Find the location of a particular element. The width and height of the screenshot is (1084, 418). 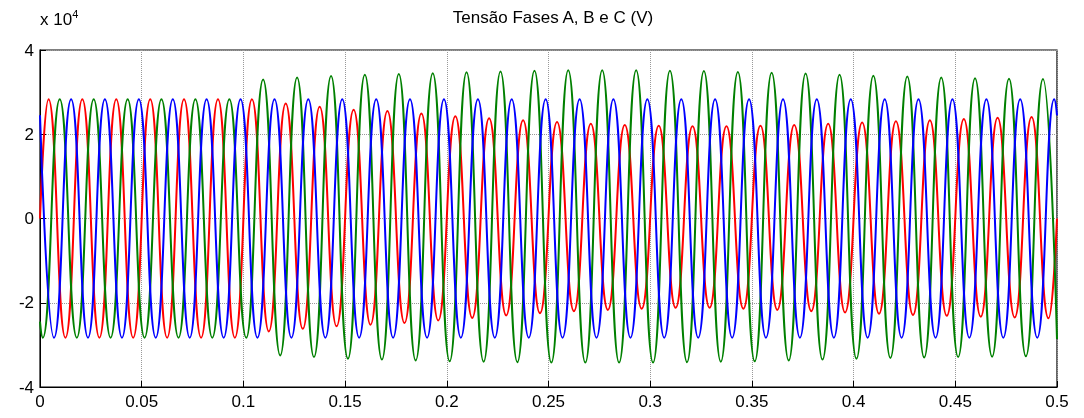

y-tick-label: -4 is located at coordinates (26, 387).